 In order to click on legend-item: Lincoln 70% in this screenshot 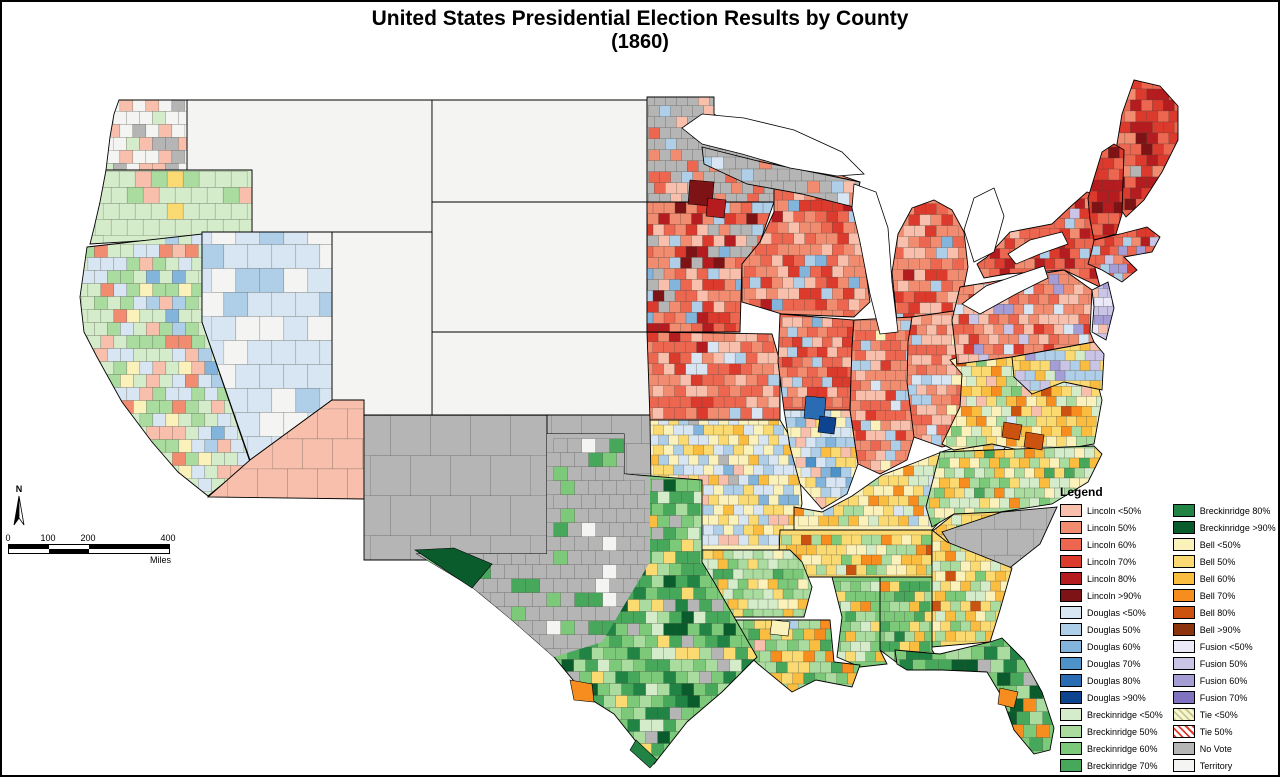, I will do `click(1111, 561)`.